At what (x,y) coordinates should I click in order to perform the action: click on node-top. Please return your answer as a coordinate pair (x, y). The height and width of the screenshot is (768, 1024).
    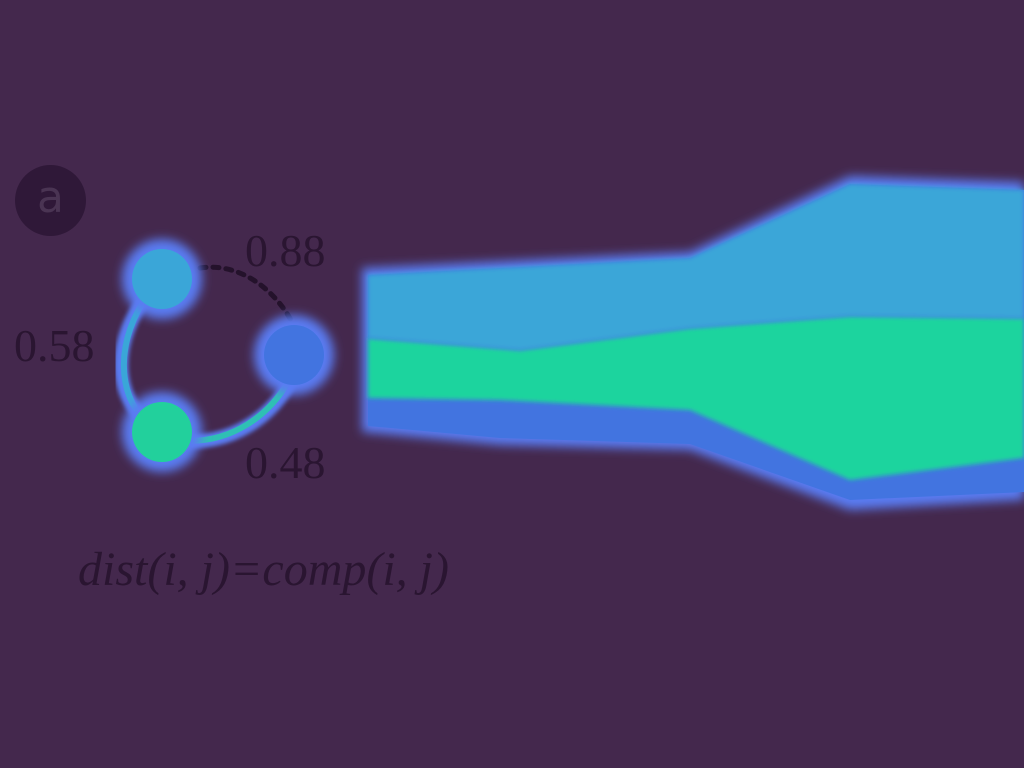
    Looking at the image, I should click on (162, 279).